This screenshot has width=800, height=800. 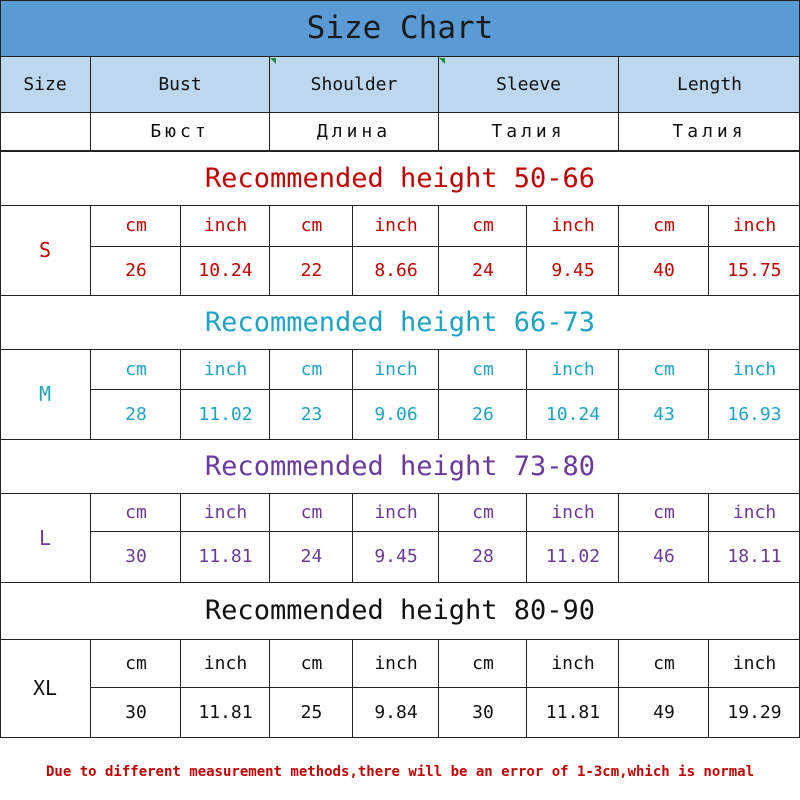 What do you see at coordinates (136, 414) in the screenshot?
I see `measurement-value: 28` at bounding box center [136, 414].